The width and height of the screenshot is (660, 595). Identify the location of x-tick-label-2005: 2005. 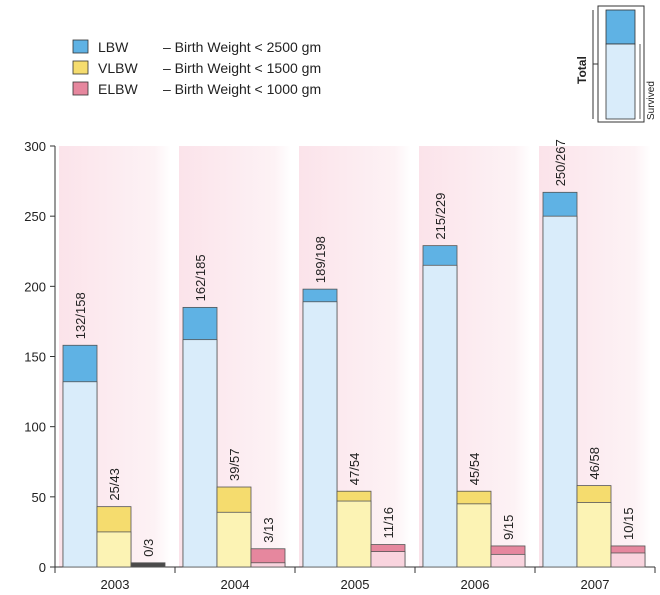
(355, 584).